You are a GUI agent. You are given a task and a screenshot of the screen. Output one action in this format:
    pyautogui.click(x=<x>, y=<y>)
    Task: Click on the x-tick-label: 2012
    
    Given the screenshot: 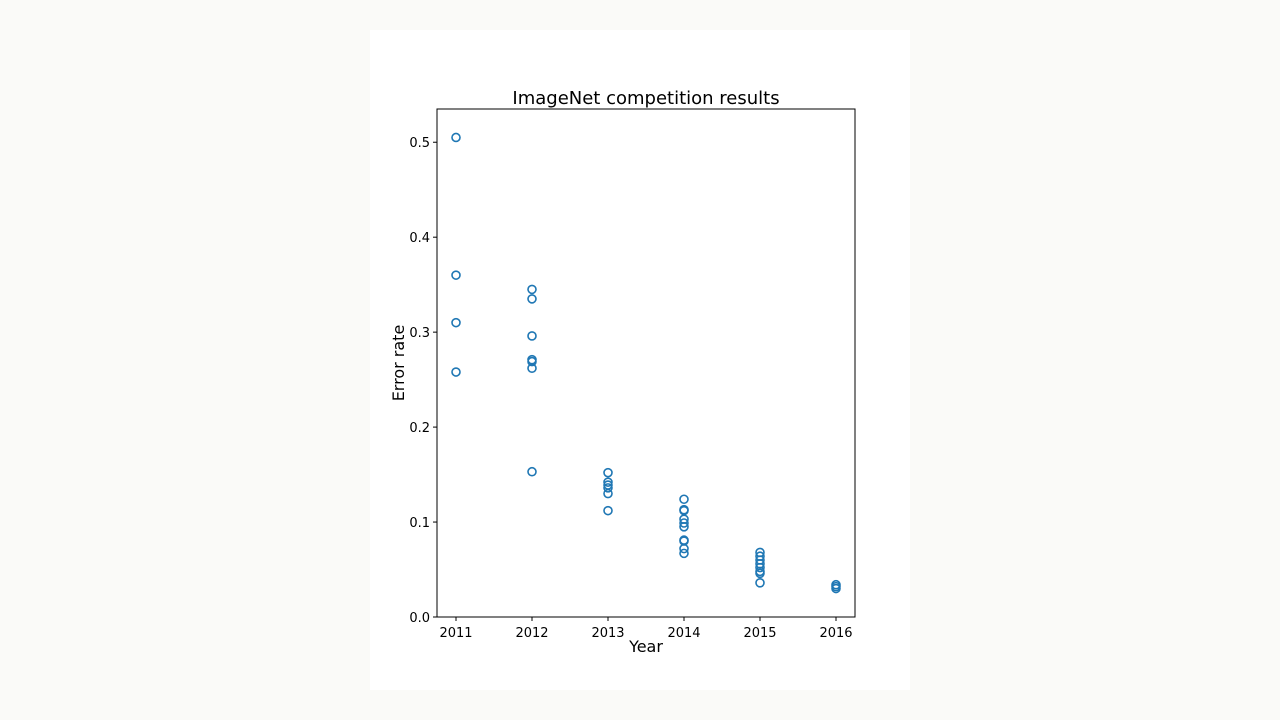 What is the action you would take?
    pyautogui.click(x=531, y=633)
    